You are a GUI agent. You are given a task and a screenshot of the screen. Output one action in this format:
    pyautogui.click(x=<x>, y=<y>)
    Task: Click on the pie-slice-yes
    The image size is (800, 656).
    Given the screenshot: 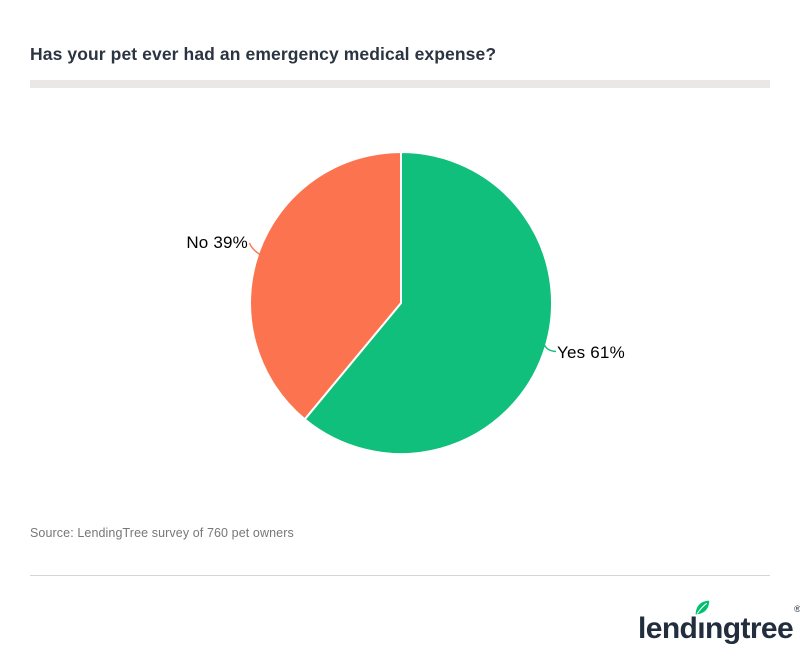 What is the action you would take?
    pyautogui.click(x=428, y=303)
    